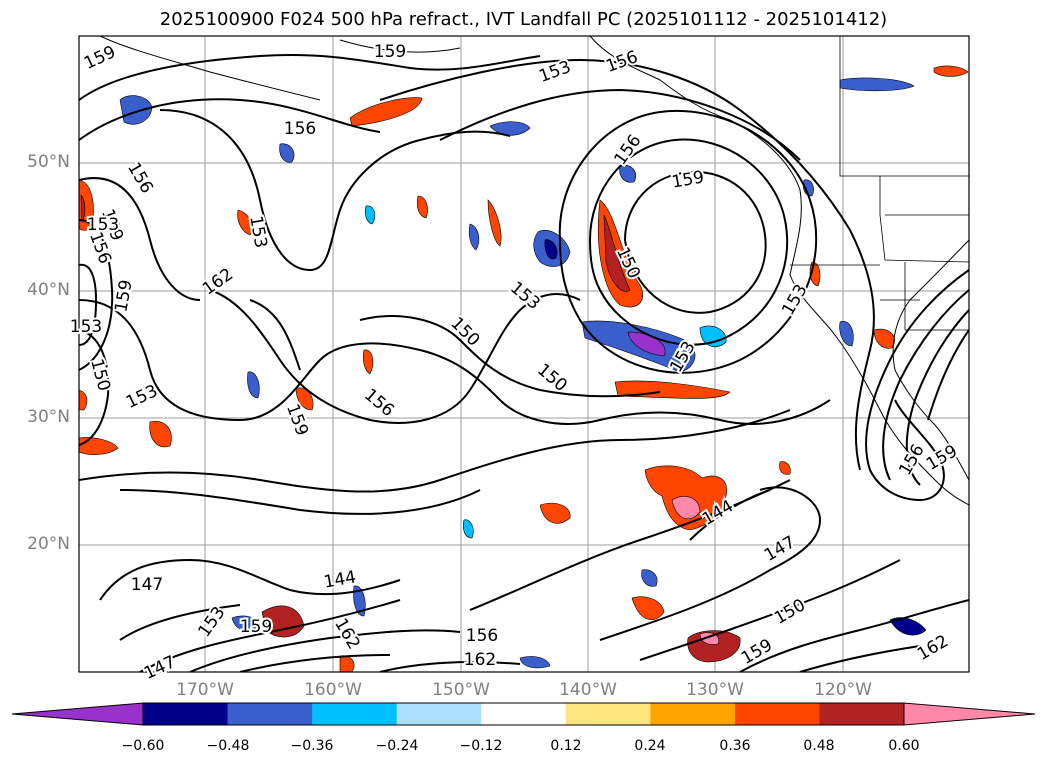  Describe the element at coordinates (715, 690) in the screenshot. I see `lon-label-130w: 130°W` at that location.